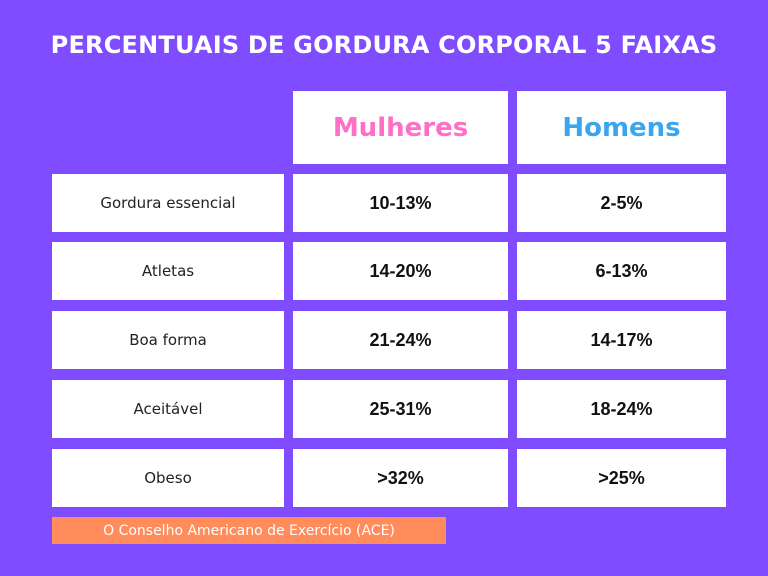 This screenshot has height=576, width=768. I want to click on row-label-cell: Obeso, so click(168, 478).